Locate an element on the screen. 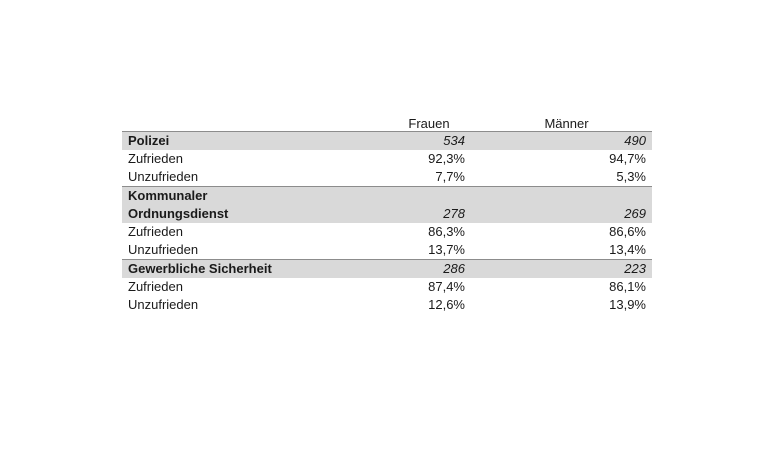 The width and height of the screenshot is (760, 453). table-row: Zufrieden 92,3% 94,7% is located at coordinates (387, 159).